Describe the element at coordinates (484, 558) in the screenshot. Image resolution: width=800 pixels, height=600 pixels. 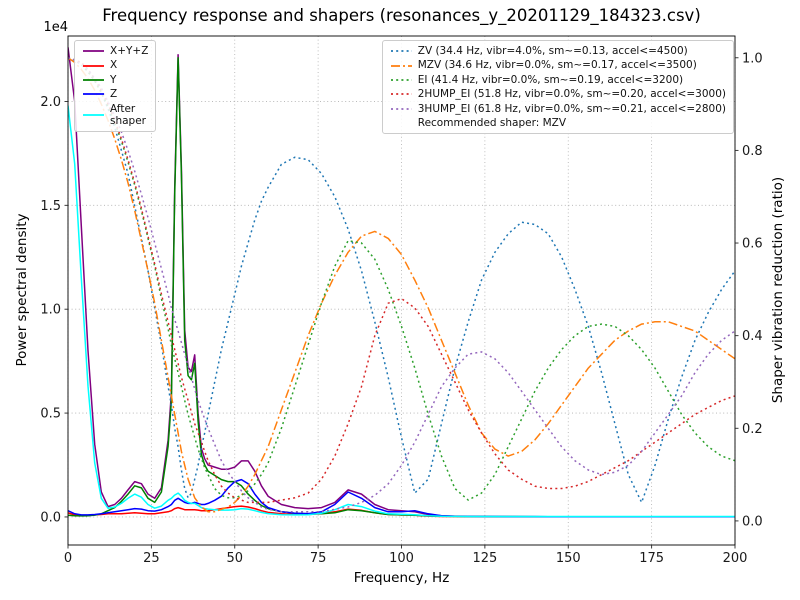
I see `x-tick-label: 125` at that location.